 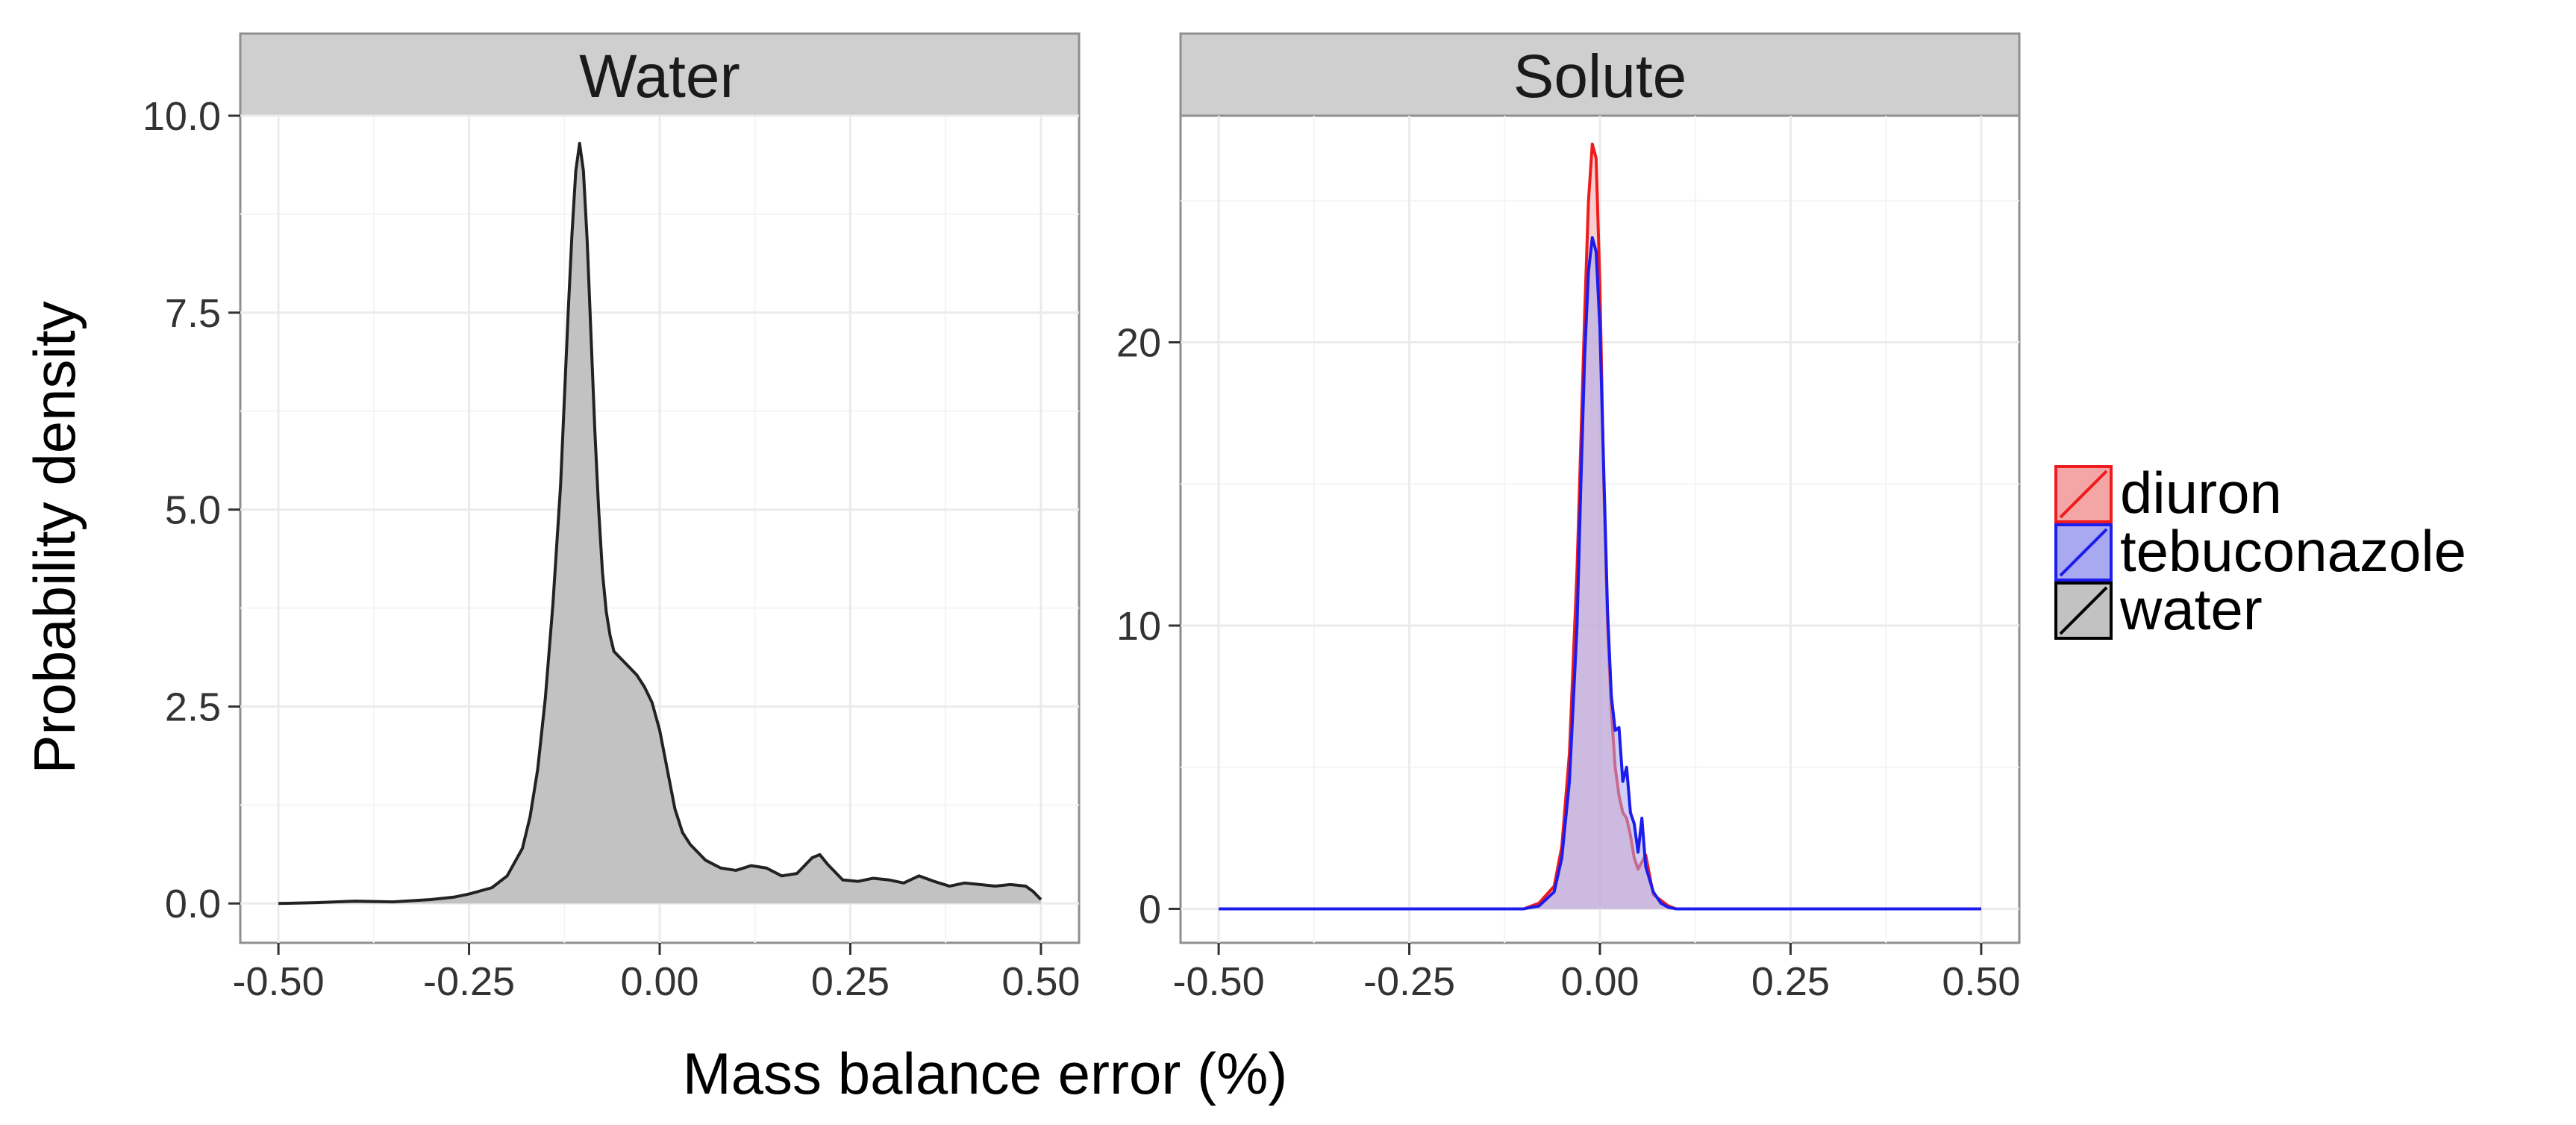 I want to click on legend-key-line-water, so click(x=2083, y=610).